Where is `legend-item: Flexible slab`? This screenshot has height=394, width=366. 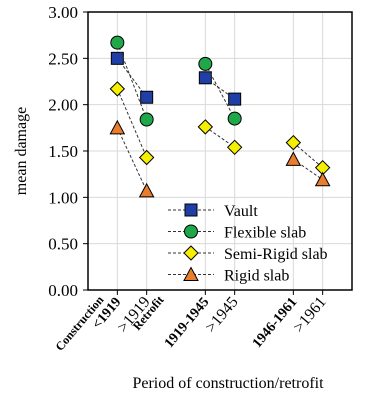 legend-item: Flexible slab is located at coordinates (237, 233).